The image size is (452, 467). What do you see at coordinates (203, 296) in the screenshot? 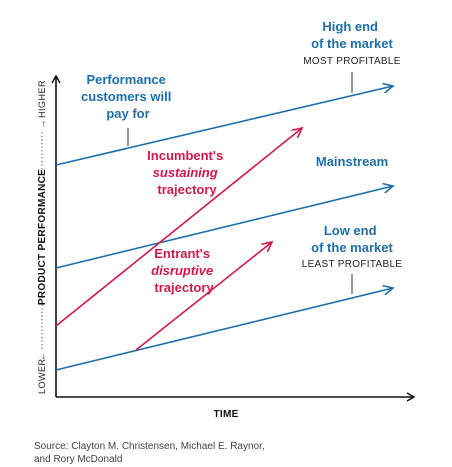
I see `disruptive-trajectory-line` at bounding box center [203, 296].